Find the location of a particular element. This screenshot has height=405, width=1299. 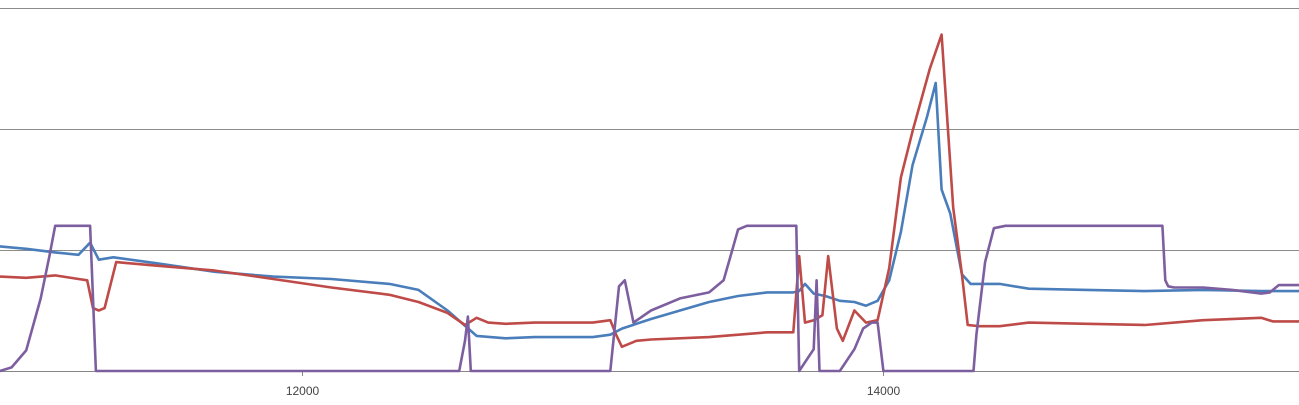

x-axis: 12000 14000 is located at coordinates (593, 384).